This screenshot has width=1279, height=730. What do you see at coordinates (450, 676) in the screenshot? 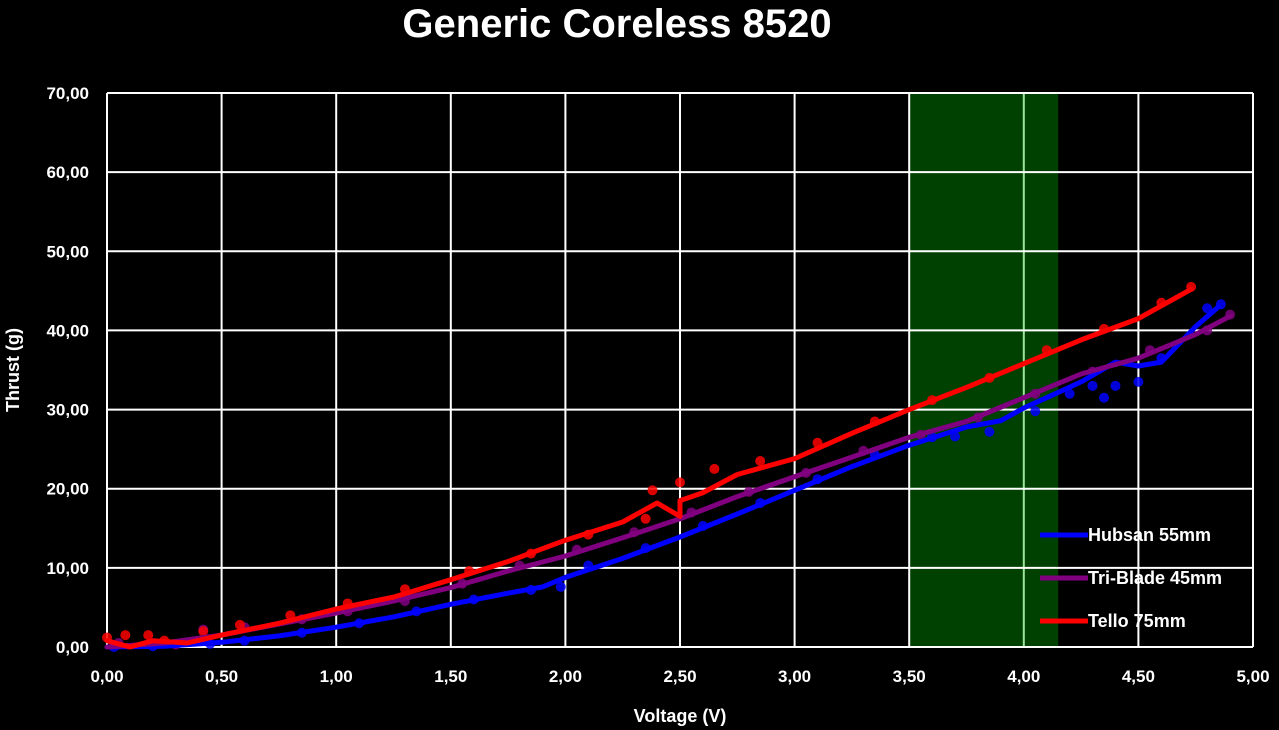
I see `x-tick-label: 1,50` at bounding box center [450, 676].